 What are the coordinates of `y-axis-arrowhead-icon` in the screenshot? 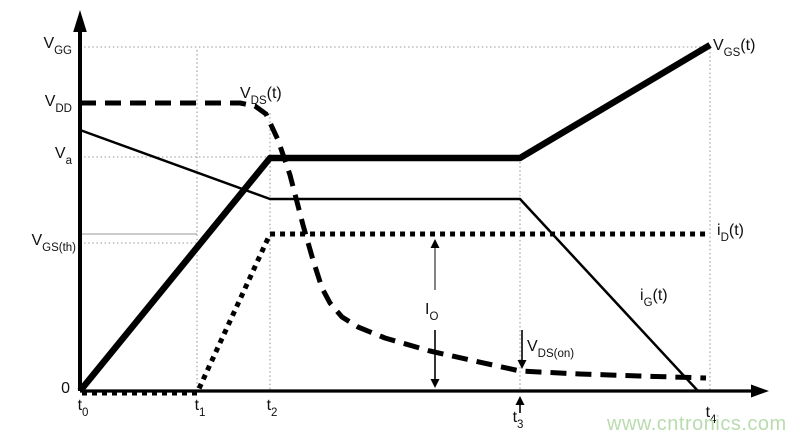 It's located at (80, 21).